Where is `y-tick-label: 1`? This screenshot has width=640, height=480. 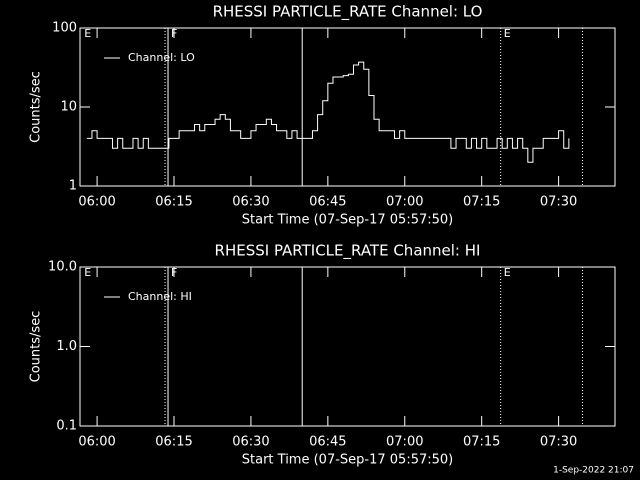 y-tick-label: 1 is located at coordinates (73, 186).